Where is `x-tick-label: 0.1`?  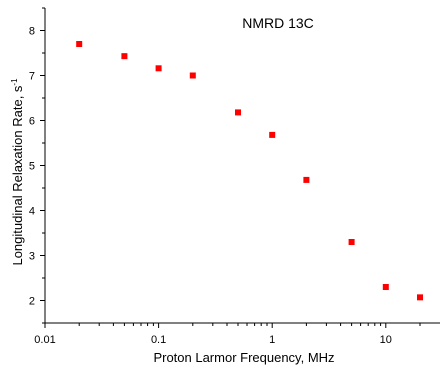
x-tick-label: 0.1 is located at coordinates (158, 340).